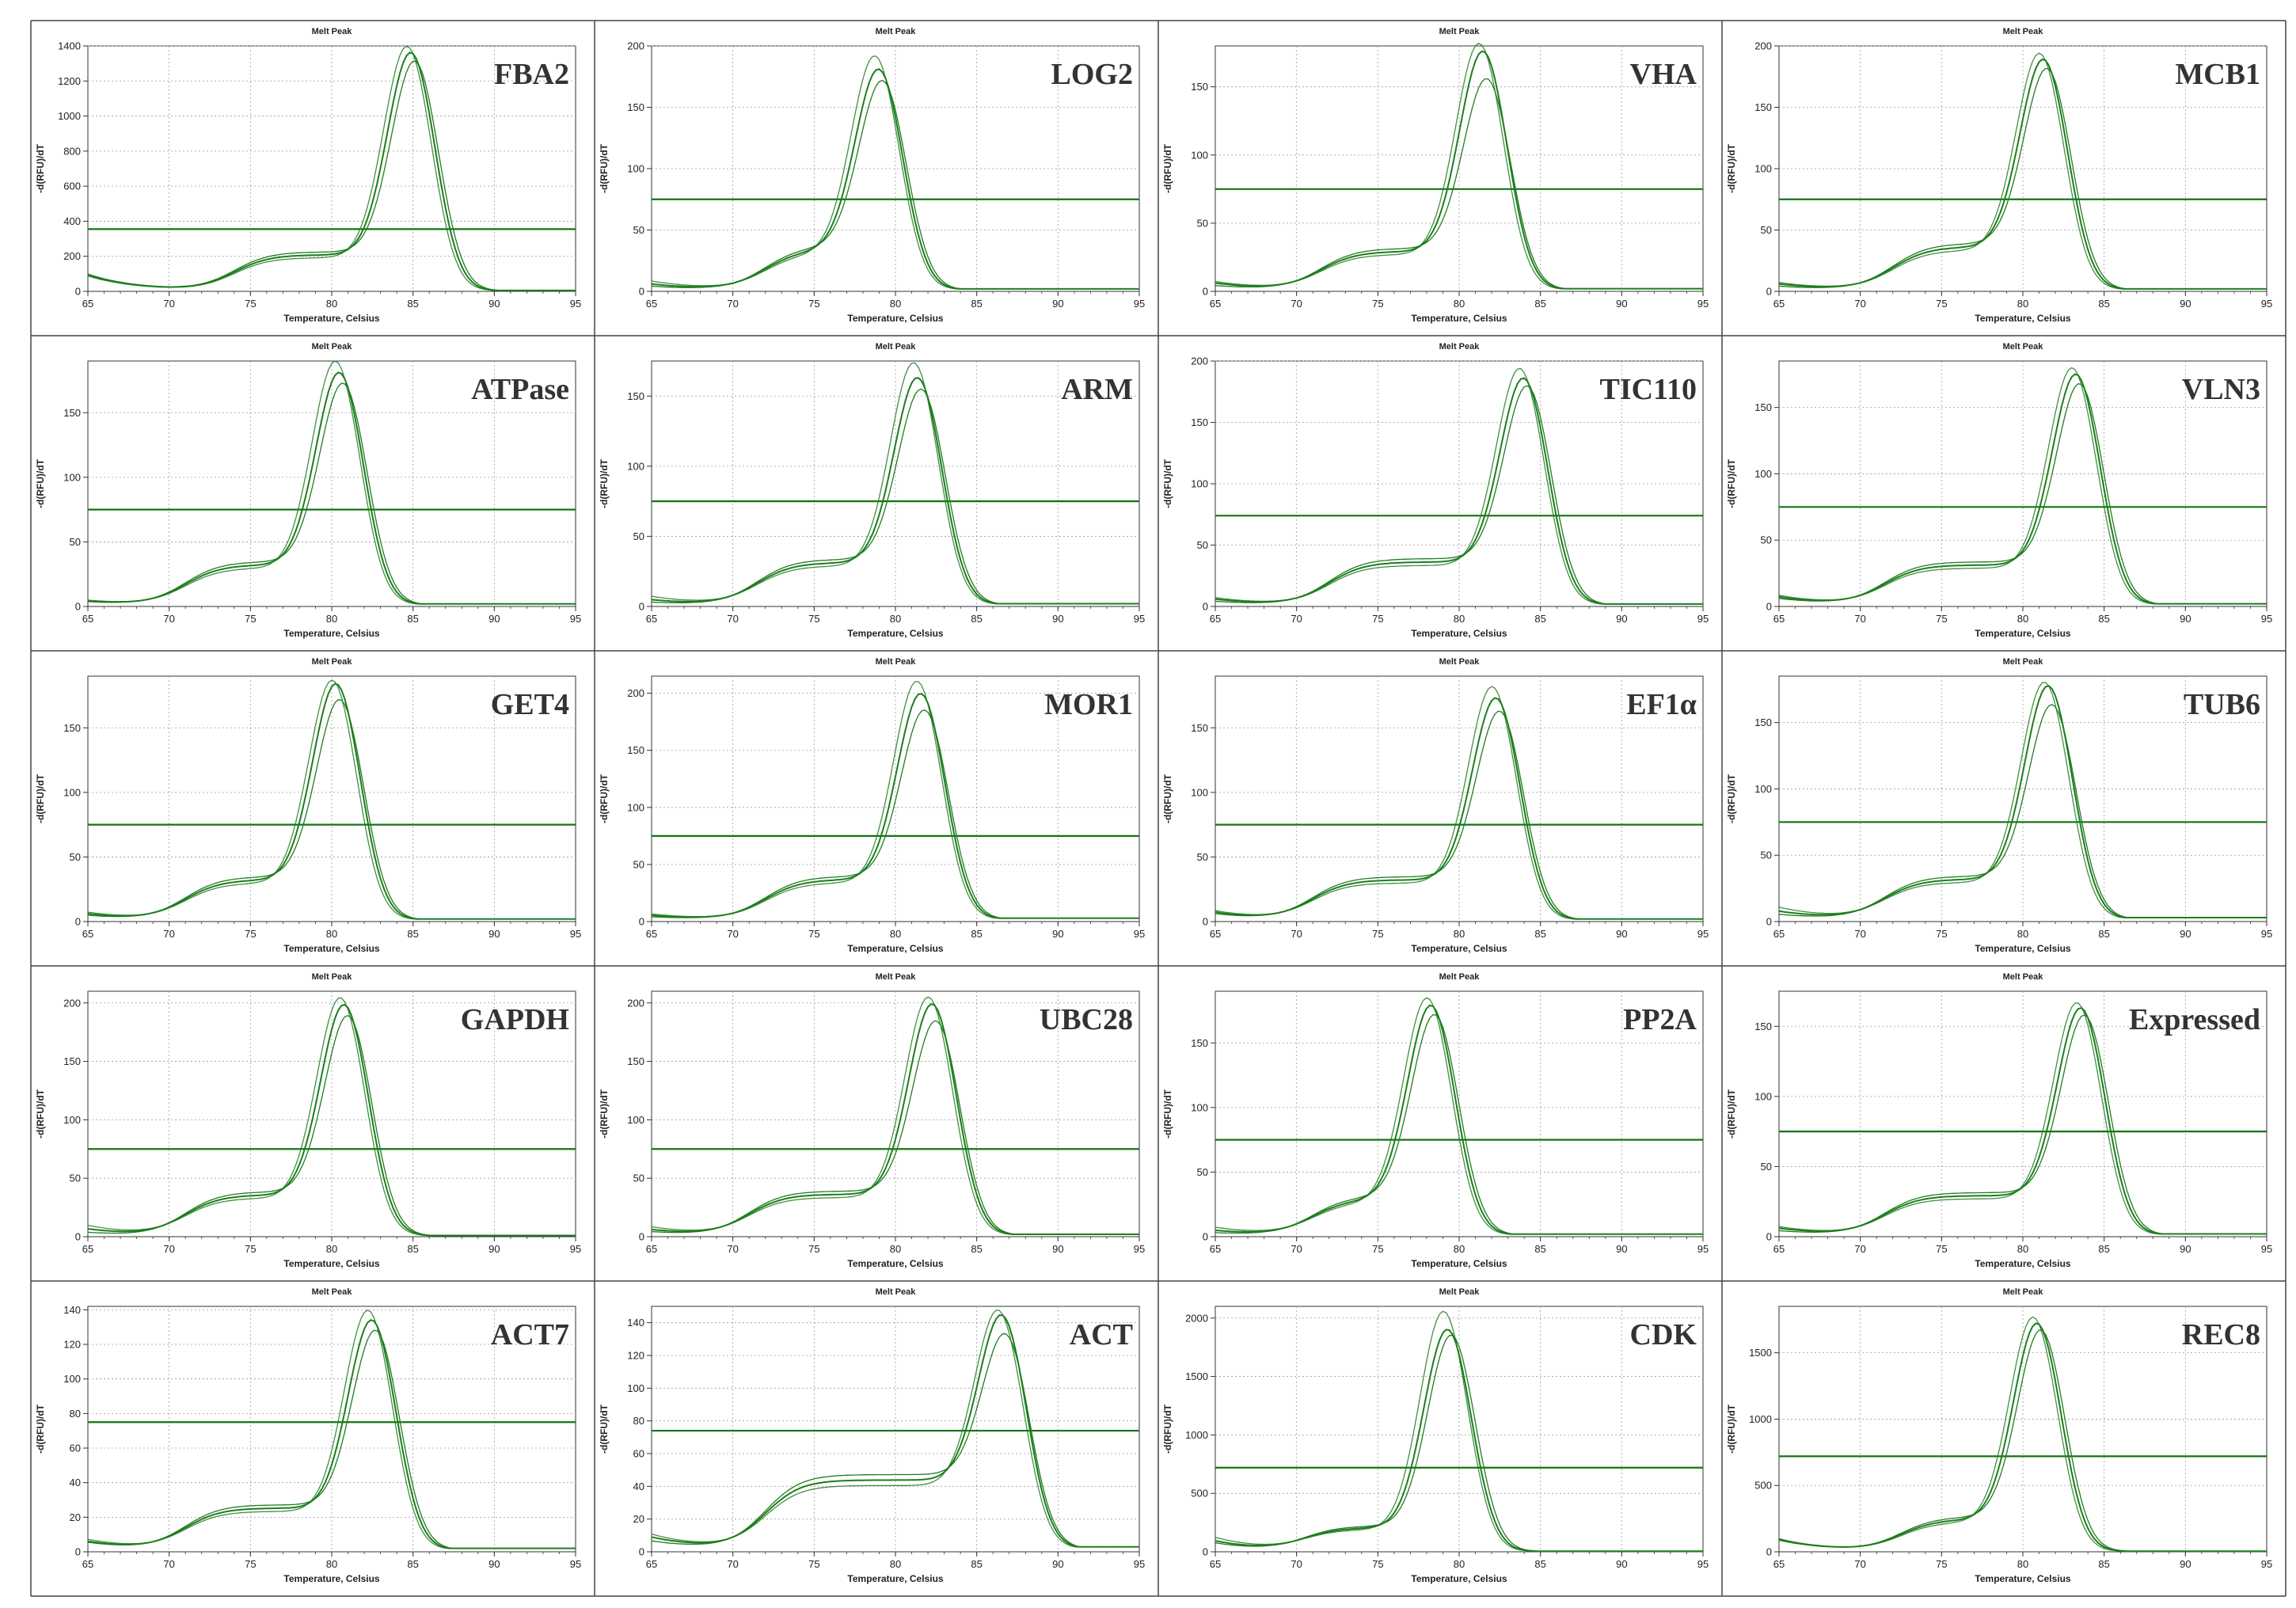 This screenshot has height=1608, width=2296. What do you see at coordinates (69, 46) in the screenshot?
I see `y-tick-label: 1400` at bounding box center [69, 46].